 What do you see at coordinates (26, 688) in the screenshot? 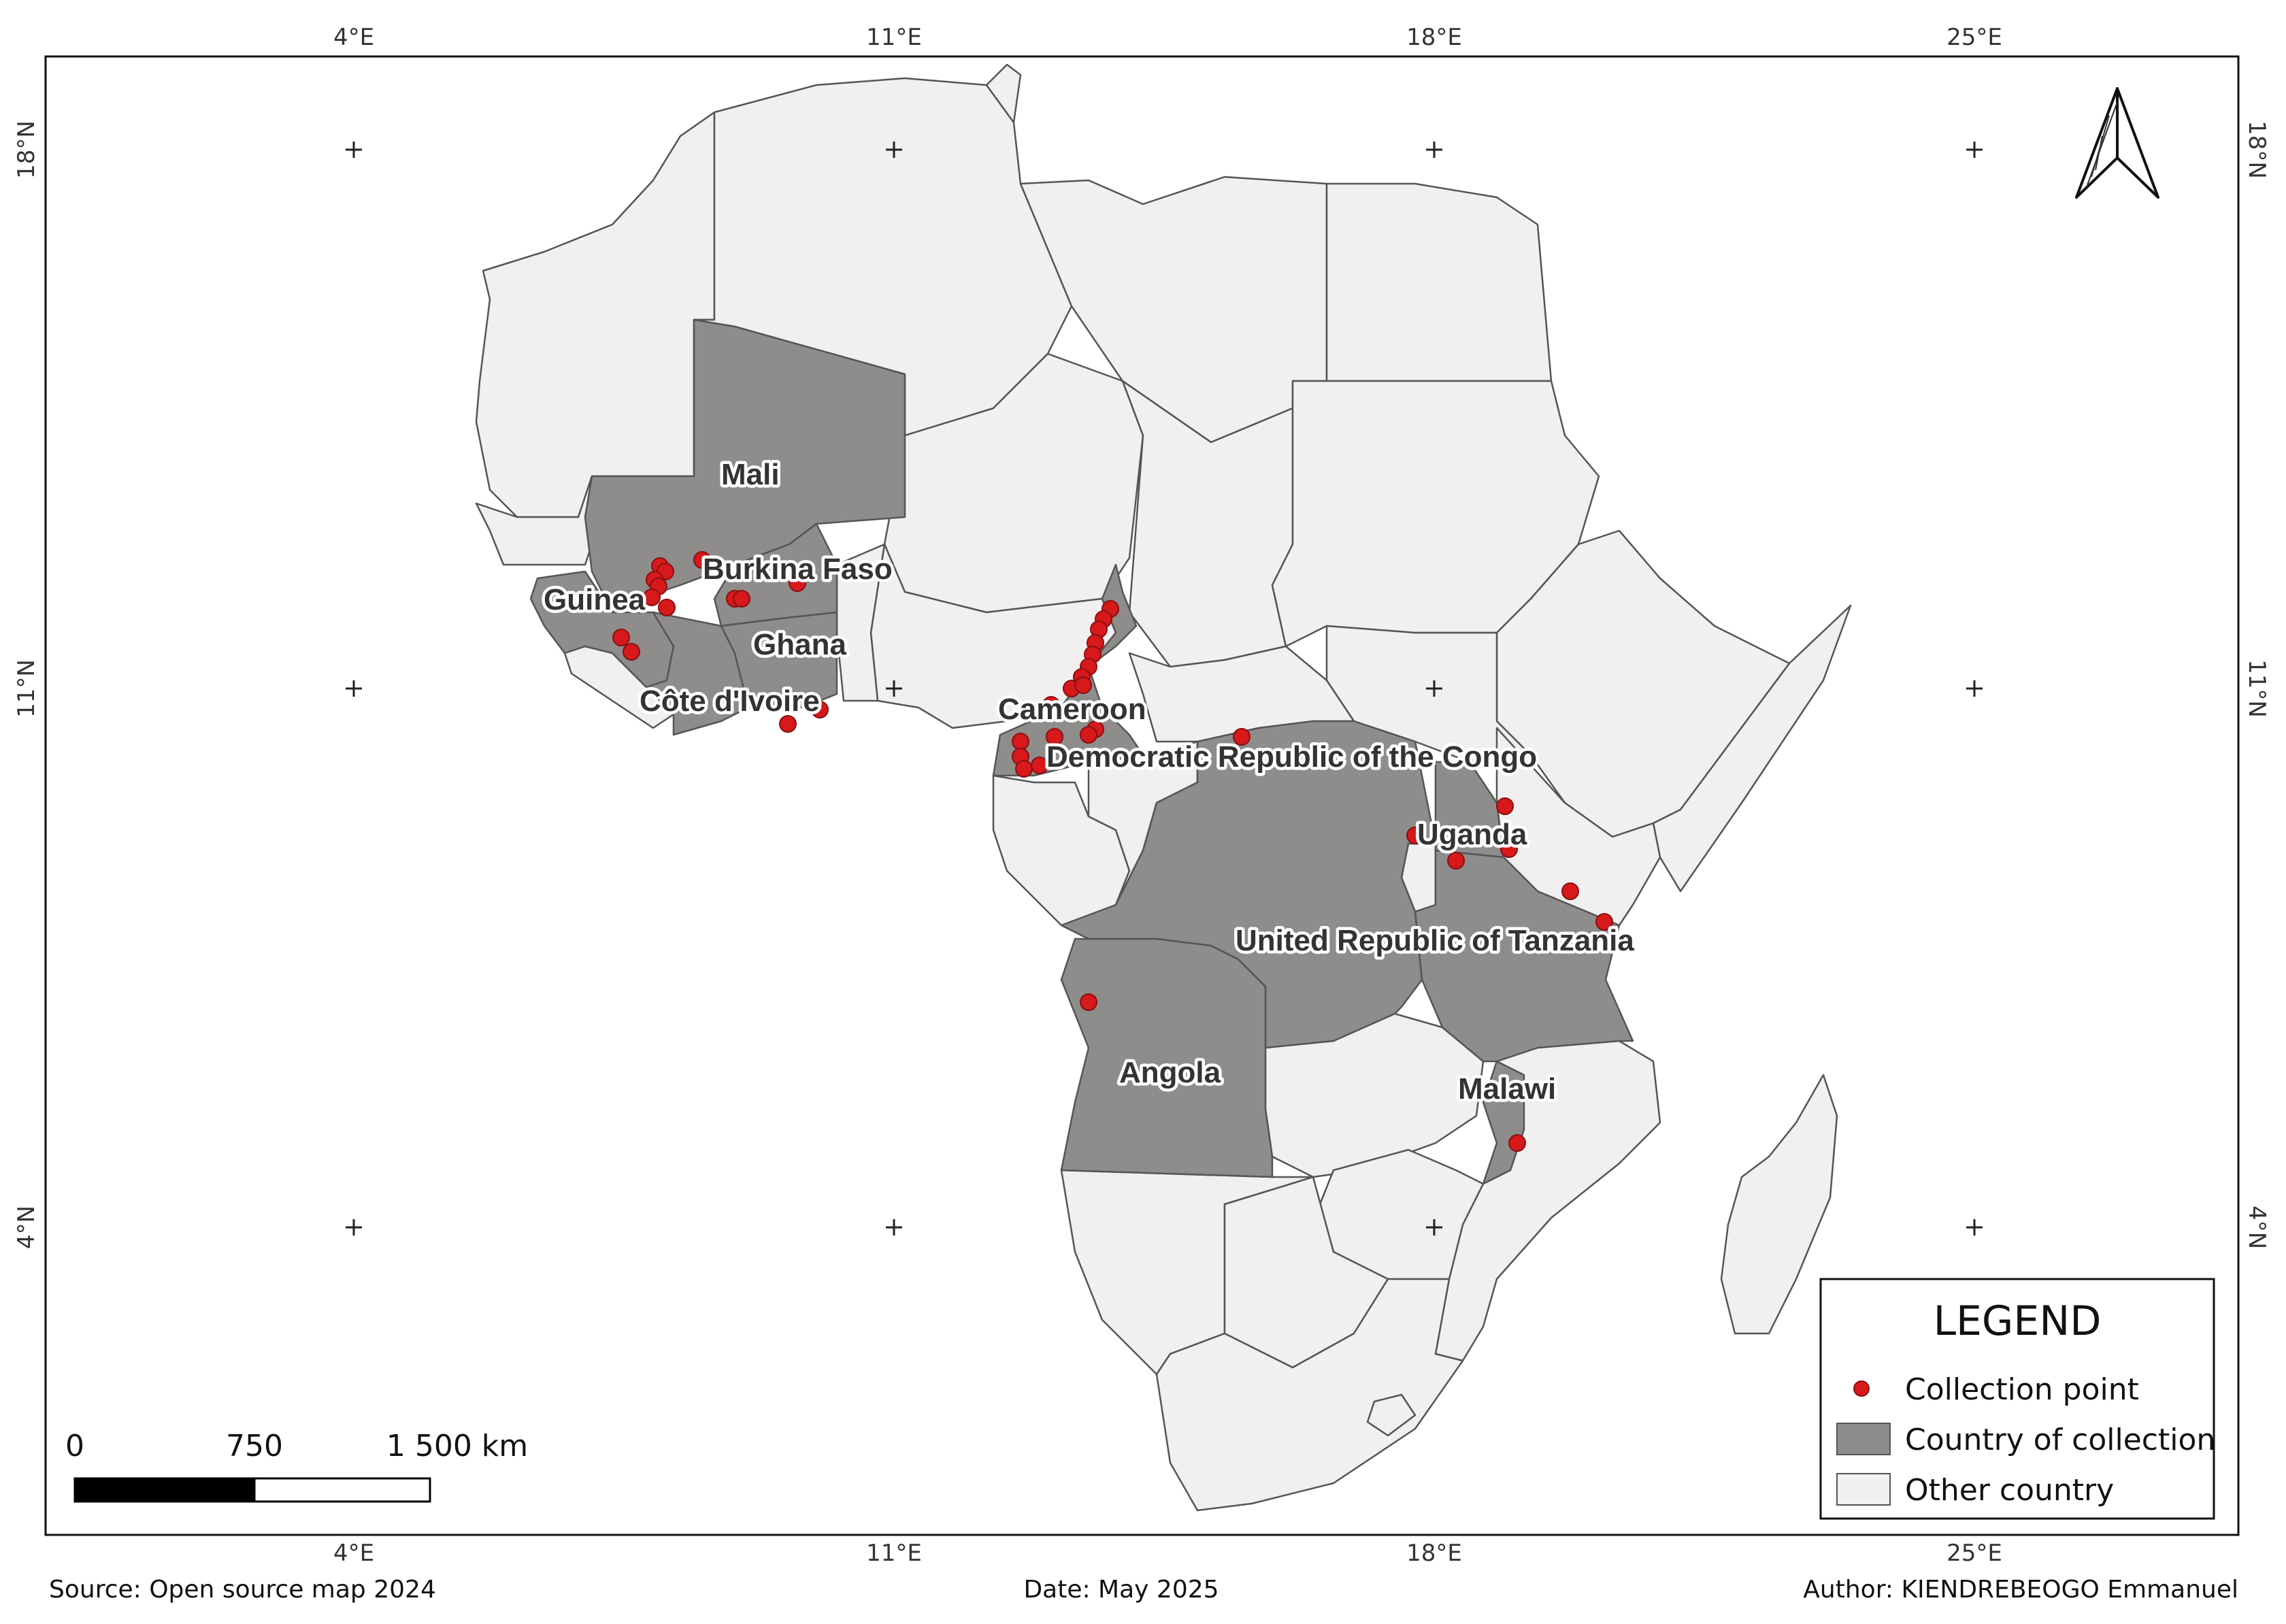
I see `lat-label-left: 11°N` at bounding box center [26, 688].